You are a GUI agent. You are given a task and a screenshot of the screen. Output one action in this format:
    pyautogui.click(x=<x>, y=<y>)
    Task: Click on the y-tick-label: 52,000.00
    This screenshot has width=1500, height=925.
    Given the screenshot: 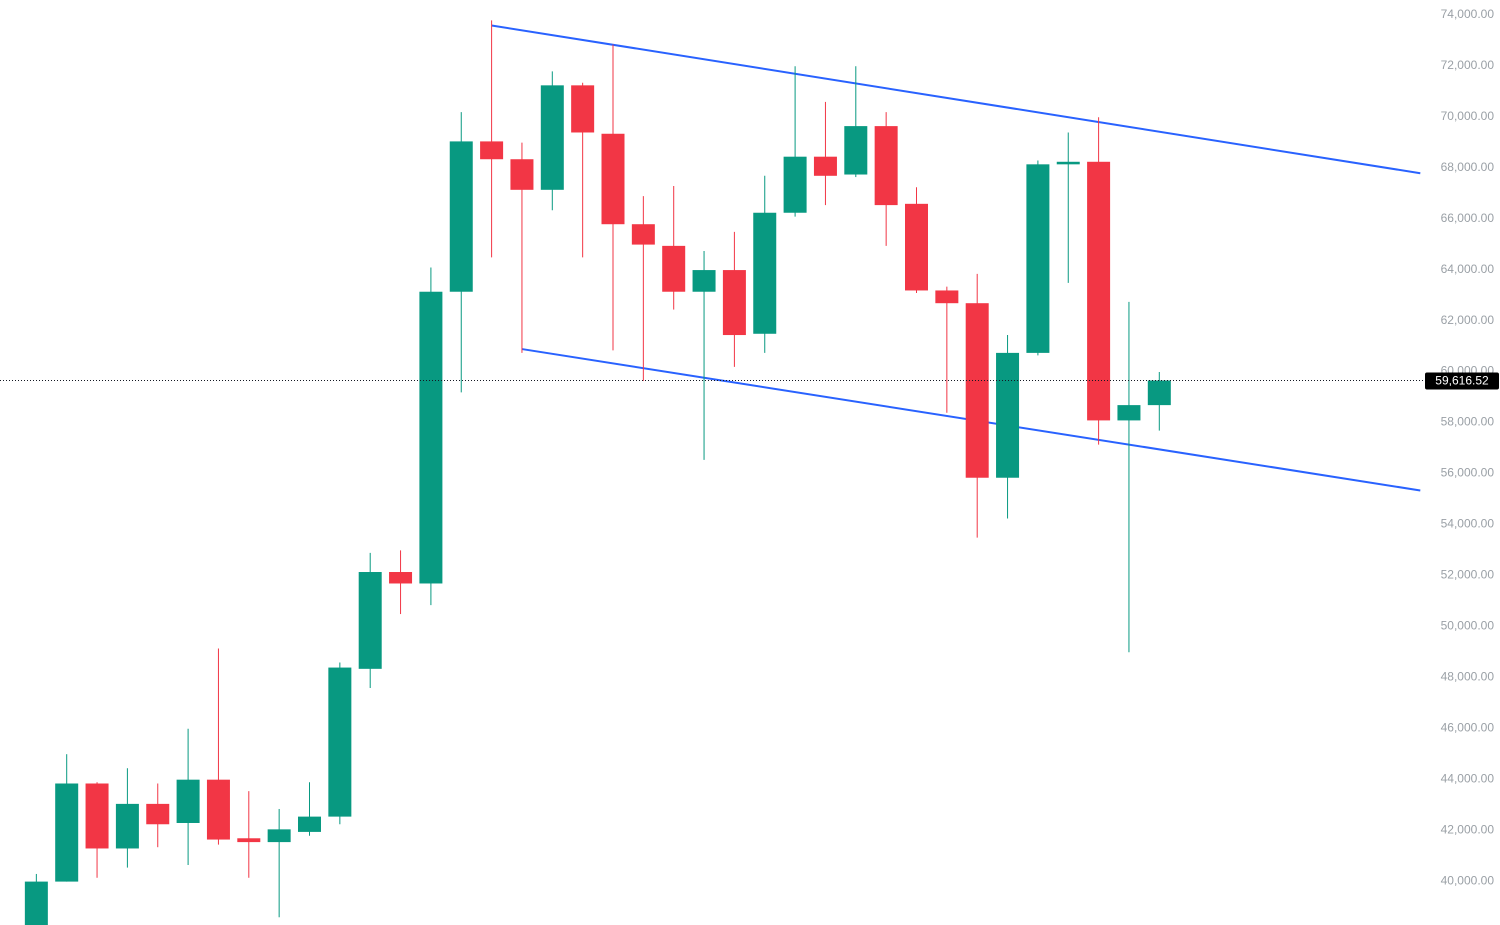 What is the action you would take?
    pyautogui.click(x=1468, y=575)
    